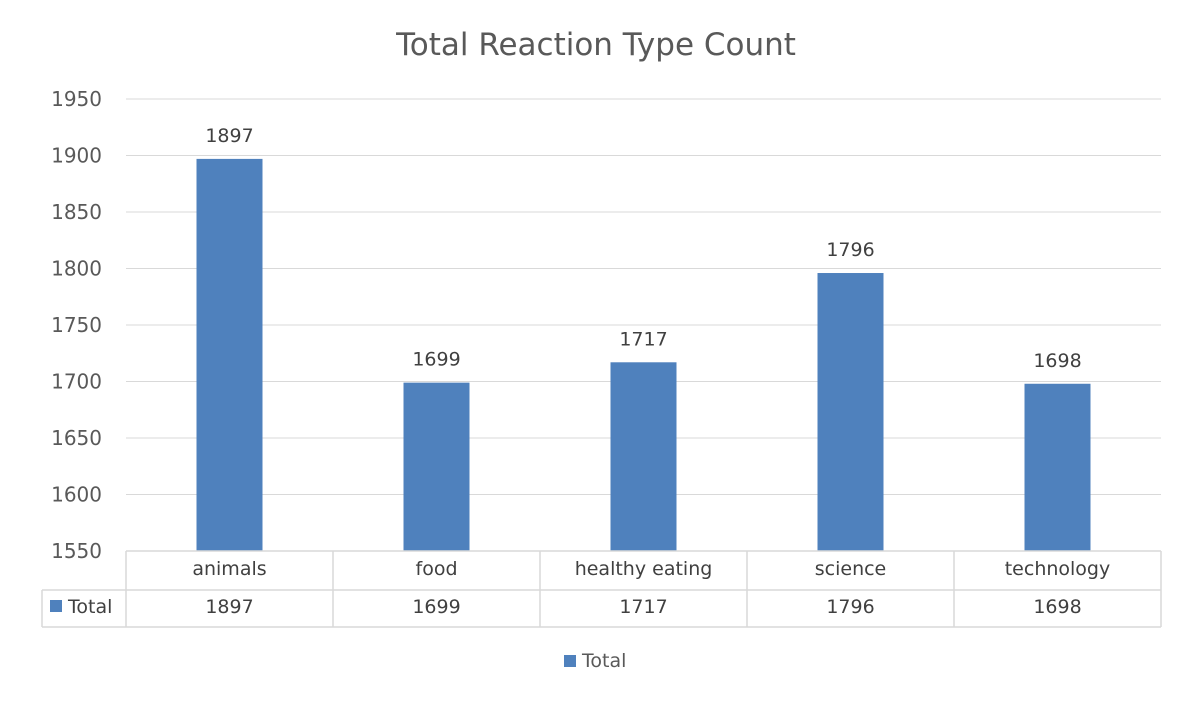 The width and height of the screenshot is (1182, 702). I want to click on data-label: 1897, so click(229, 136).